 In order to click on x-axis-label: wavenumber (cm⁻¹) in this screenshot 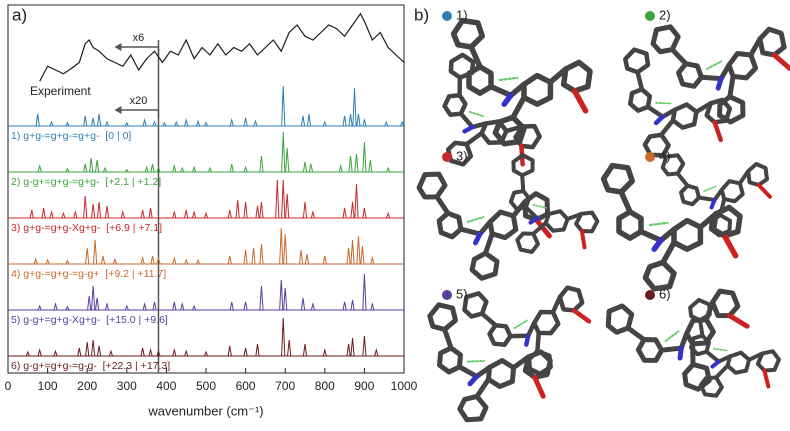, I will do `click(205, 410)`.